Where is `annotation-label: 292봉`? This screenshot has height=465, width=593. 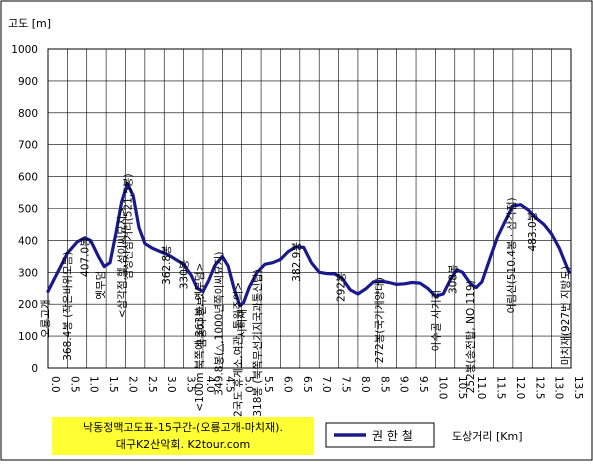
annotation-label: 292봉 is located at coordinates (341, 287).